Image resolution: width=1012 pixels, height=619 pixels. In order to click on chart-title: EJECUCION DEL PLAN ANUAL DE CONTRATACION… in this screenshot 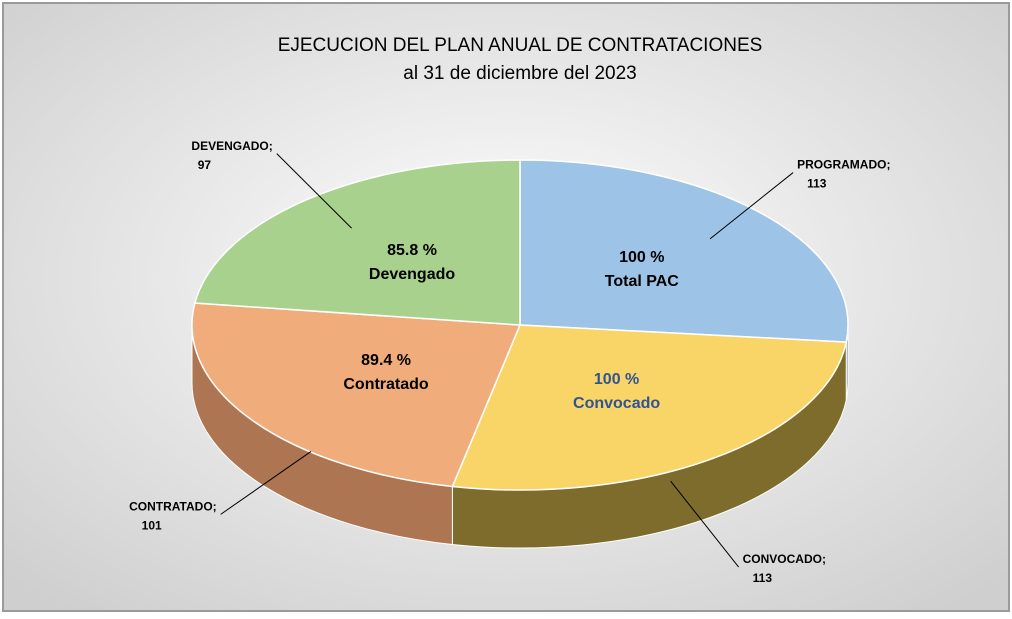, I will do `click(520, 45)`.